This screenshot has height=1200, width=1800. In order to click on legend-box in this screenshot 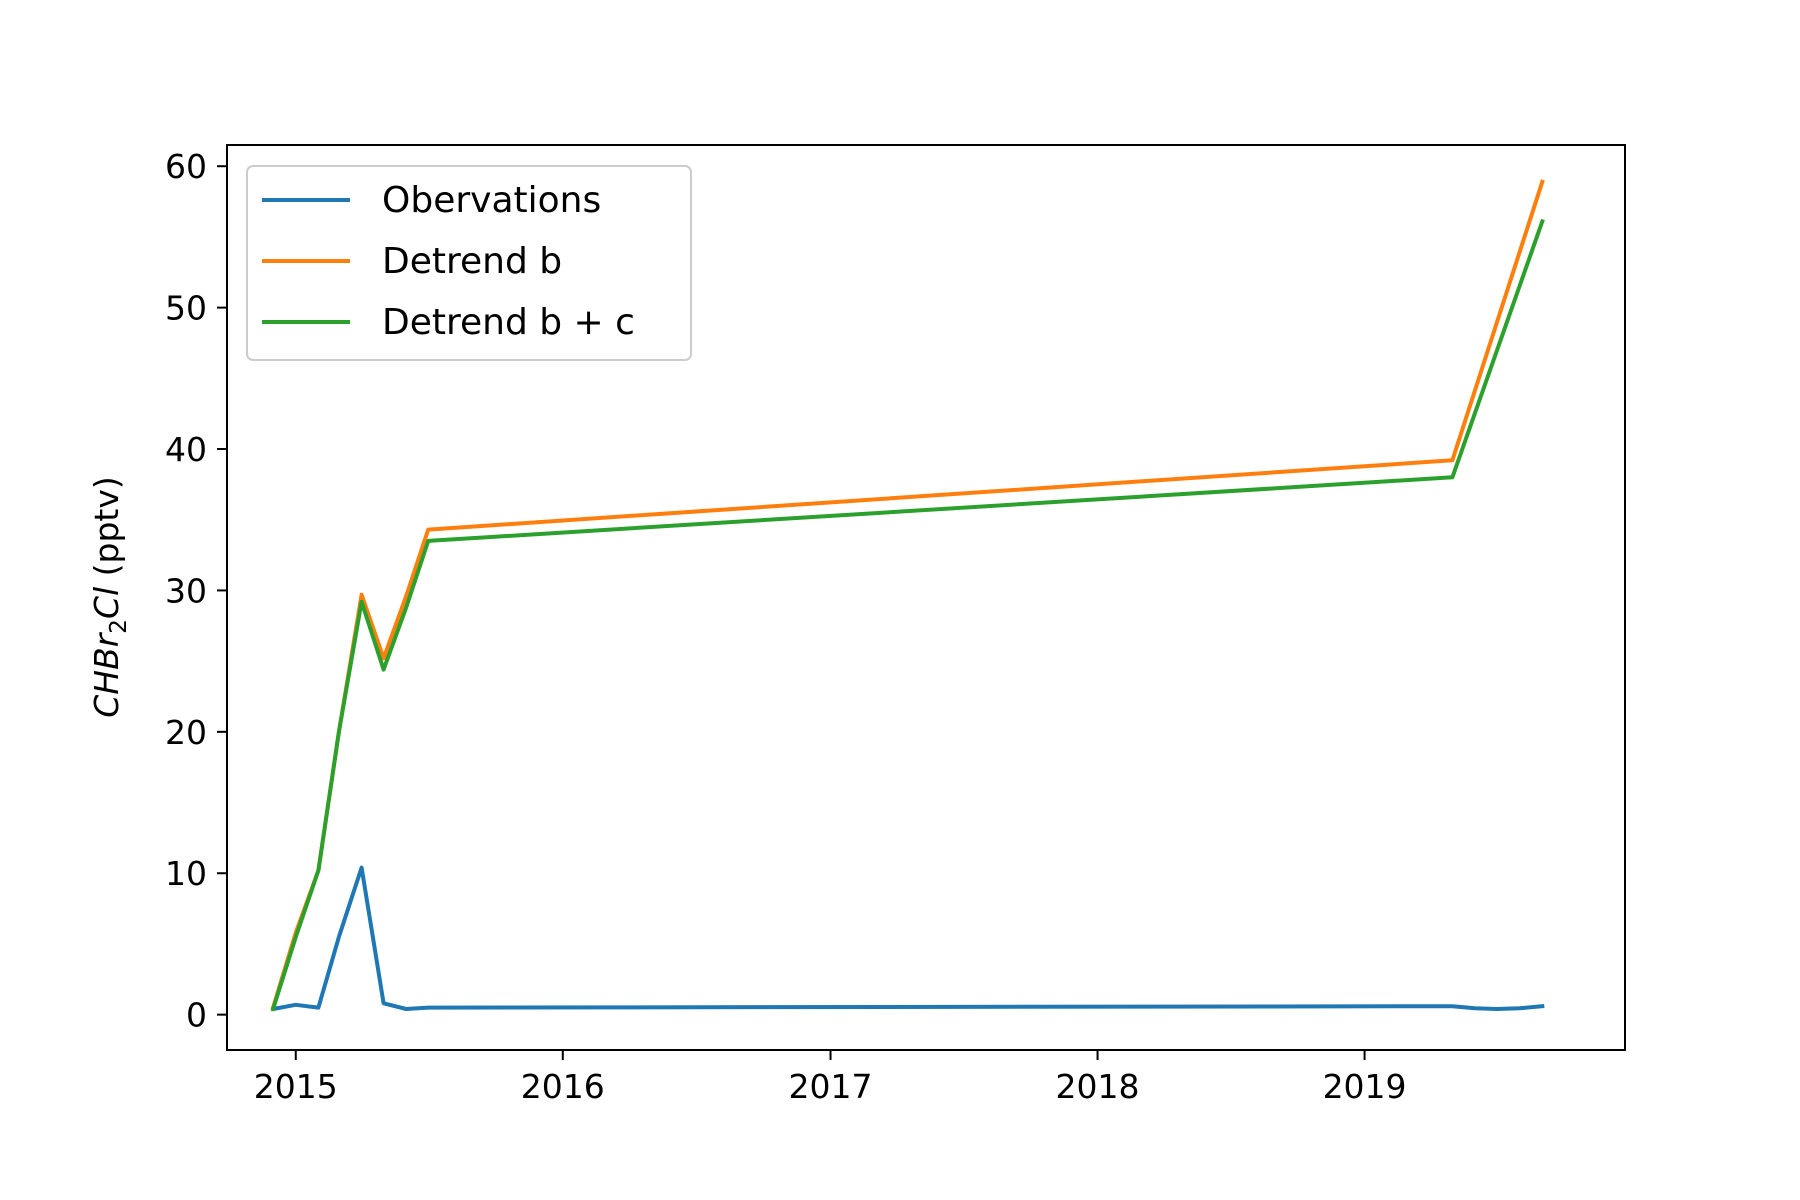, I will do `click(469, 263)`.